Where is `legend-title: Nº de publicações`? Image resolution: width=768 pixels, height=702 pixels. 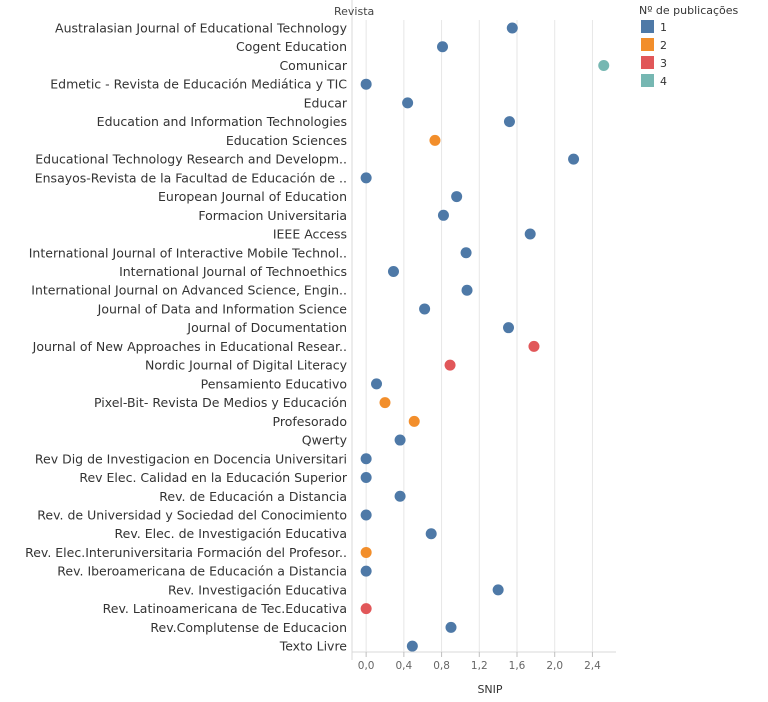 legend-title: Nº de publicações is located at coordinates (689, 10).